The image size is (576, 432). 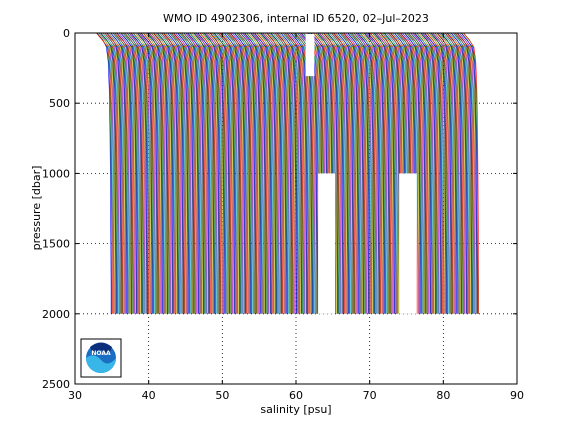 What do you see at coordinates (56, 384) in the screenshot?
I see `y-tick-label: 2500` at bounding box center [56, 384].